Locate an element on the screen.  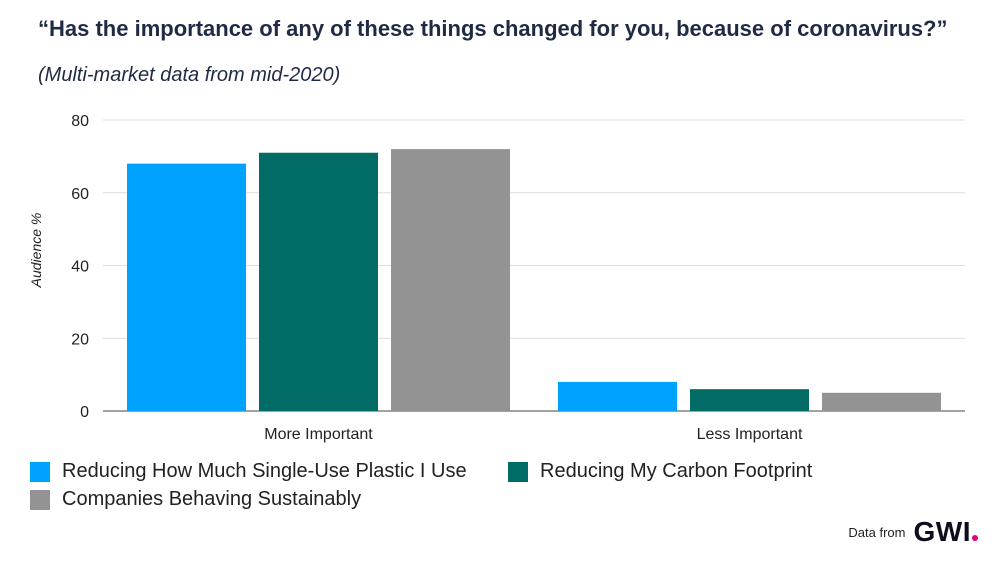
y-tick-label: 40 is located at coordinates (80, 267).